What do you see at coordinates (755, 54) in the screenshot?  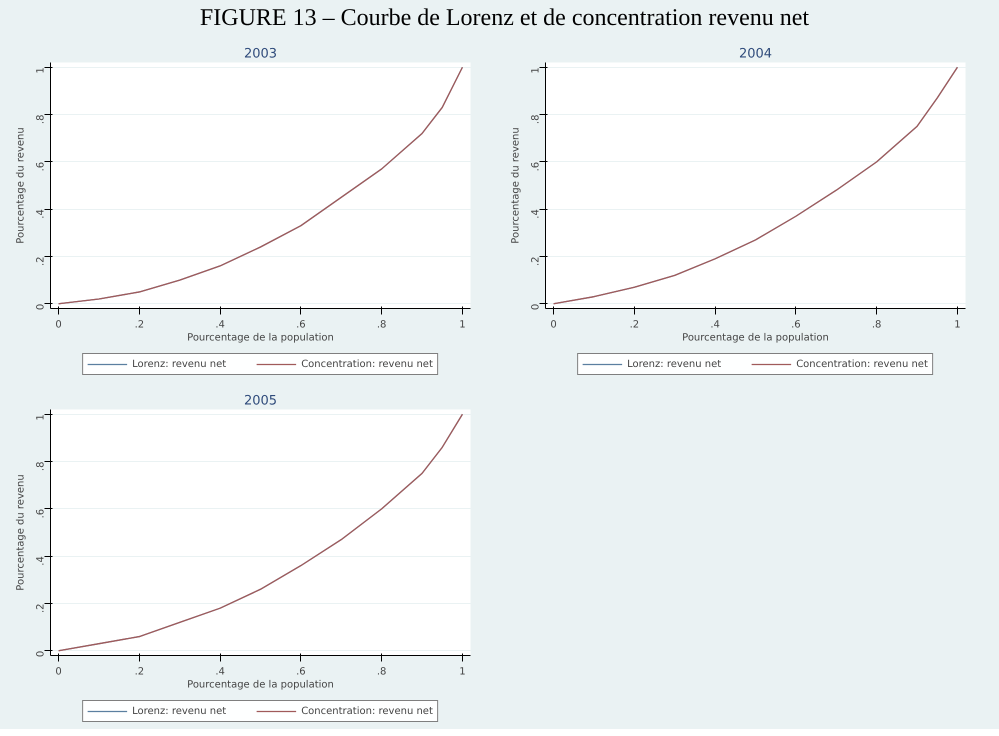 I see `chart-title: 2004` at bounding box center [755, 54].